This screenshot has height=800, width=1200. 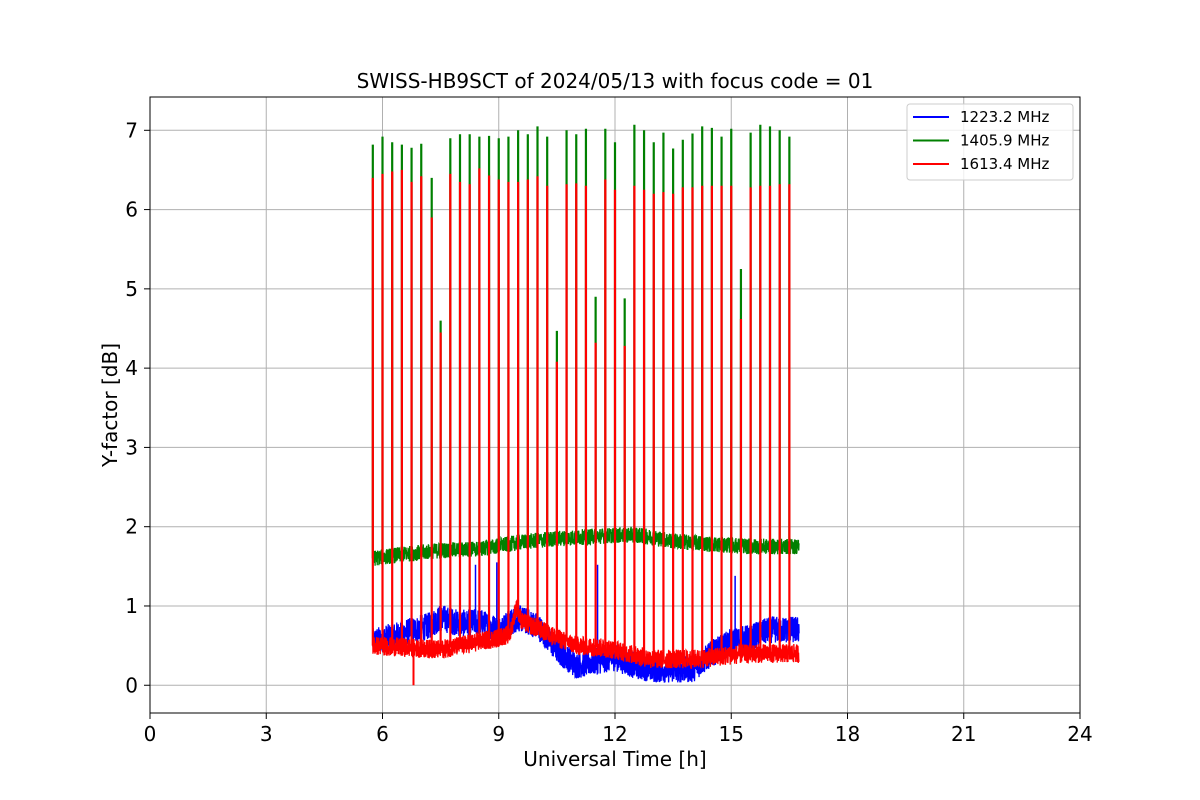 I want to click on y-tick-label: 2, so click(x=131, y=527).